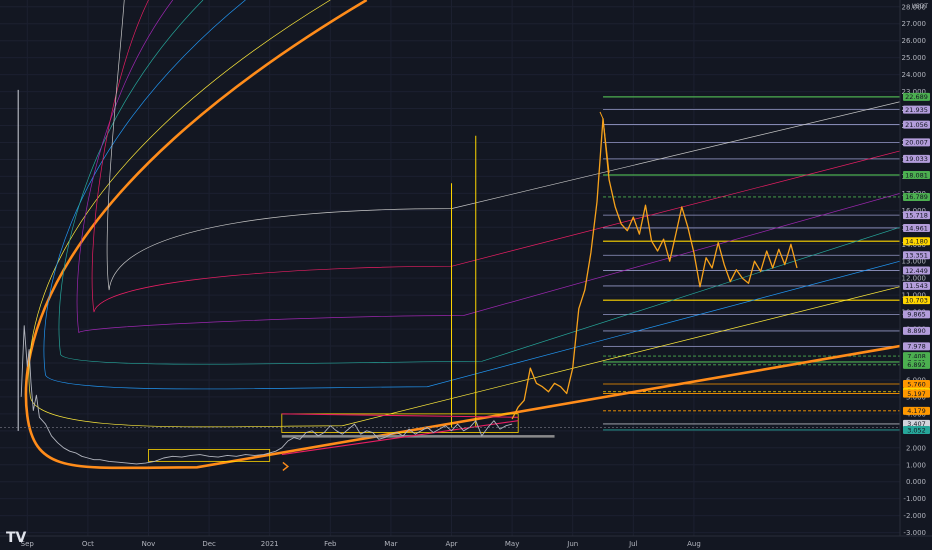 This screenshot has height=550, width=932. What do you see at coordinates (209, 544) in the screenshot?
I see `x-tick-label: Dec` at bounding box center [209, 544].